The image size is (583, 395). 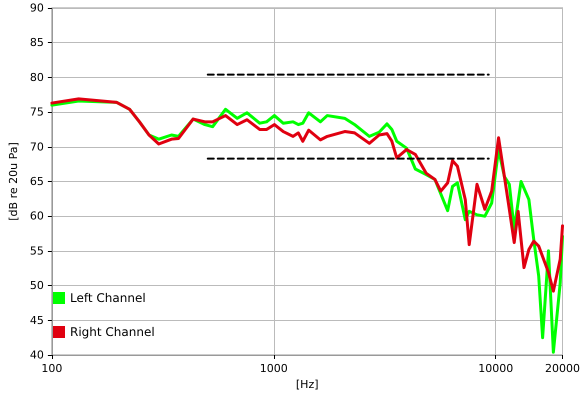 What do you see at coordinates (37, 285) in the screenshot?
I see `y-tick-label: 50` at bounding box center [37, 285].